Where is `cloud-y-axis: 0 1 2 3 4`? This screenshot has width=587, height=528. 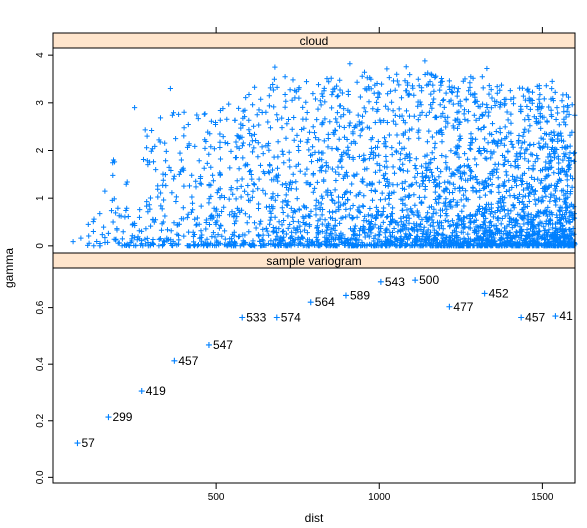
cloud-y-axis: 0 1 2 3 4 is located at coordinates (44, 150).